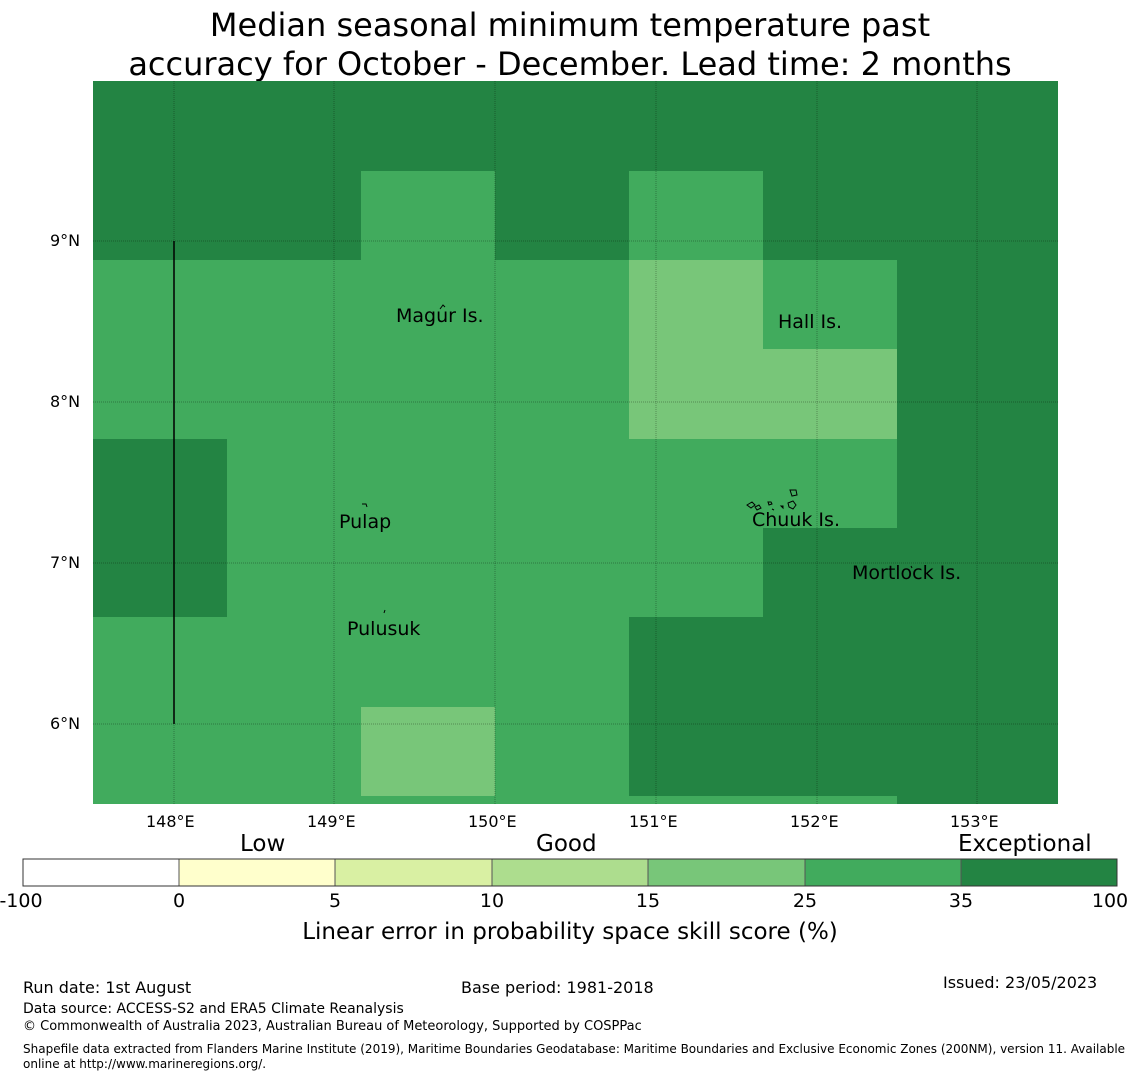 Image resolution: width=1140 pixels, height=1080 pixels. What do you see at coordinates (65, 723) in the screenshot?
I see `lat-label-6n: 6°N` at bounding box center [65, 723].